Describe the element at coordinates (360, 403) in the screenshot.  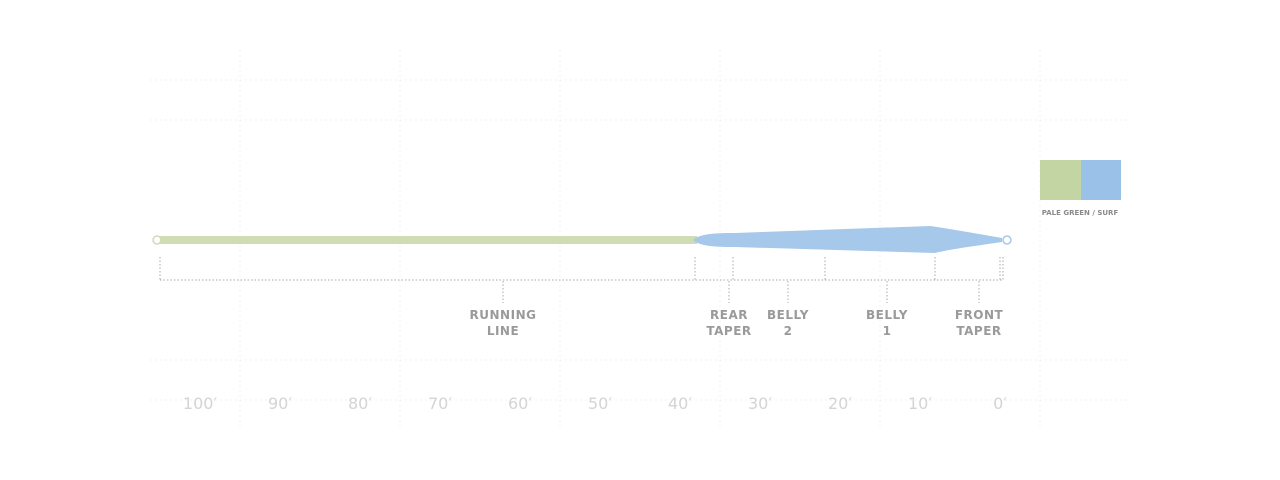
I see `axis-tick-label: 80′` at that location.